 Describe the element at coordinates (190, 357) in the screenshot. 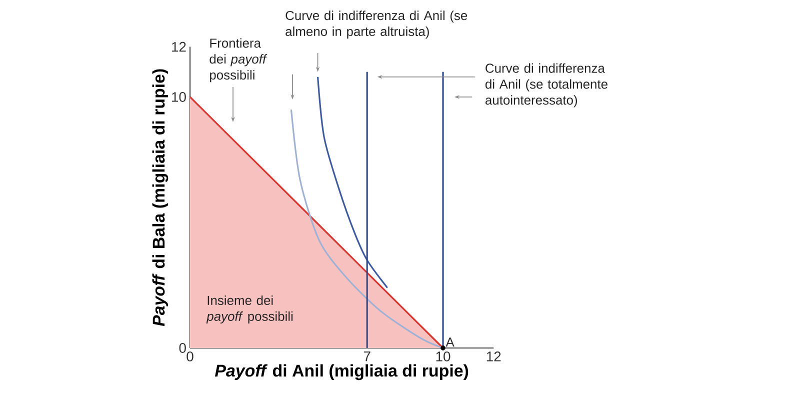

I see `x-tick-label: 0` at that location.